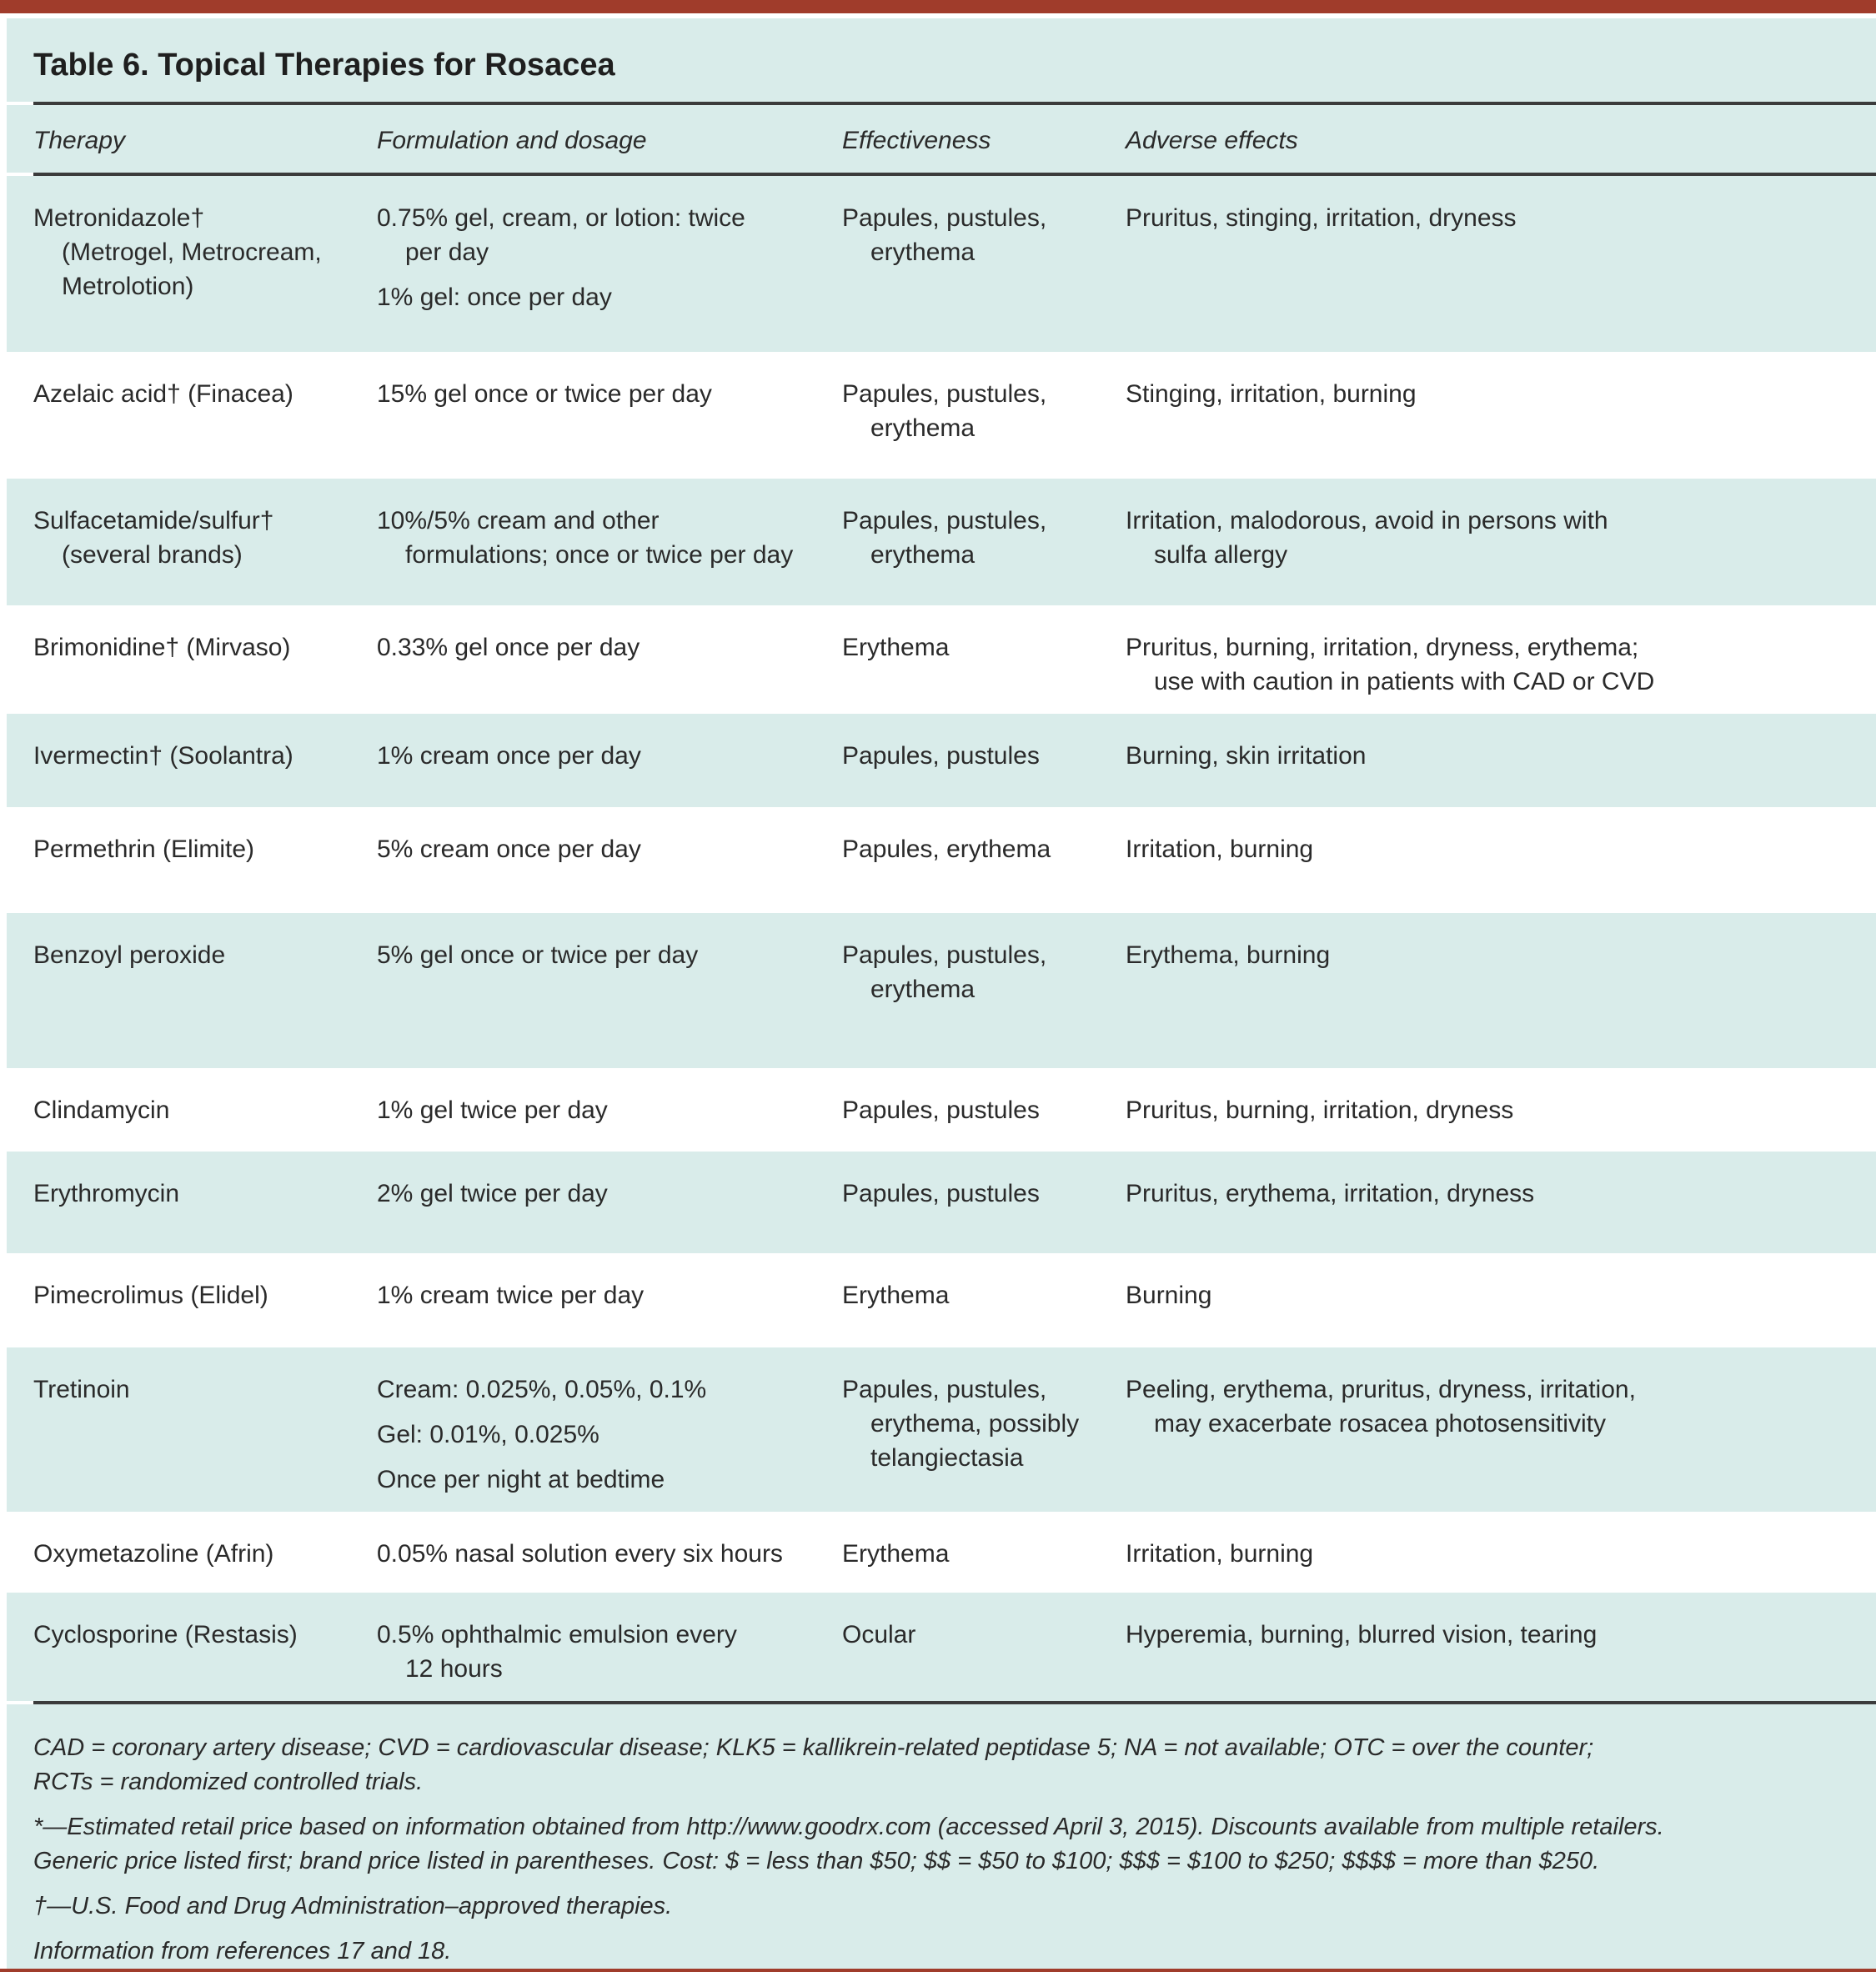 This screenshot has height=1972, width=1876. I want to click on cell-line: 5% gel once or twice per day, so click(538, 955).